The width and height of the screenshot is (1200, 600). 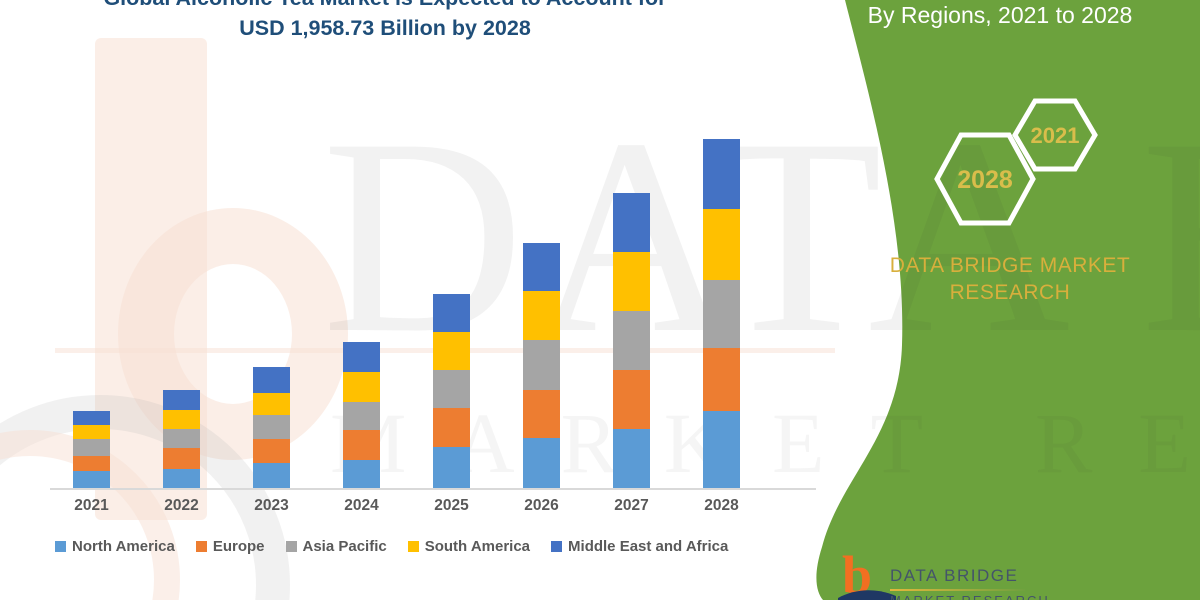 What do you see at coordinates (631, 399) in the screenshot?
I see `bar-segment-europe-2027` at bounding box center [631, 399].